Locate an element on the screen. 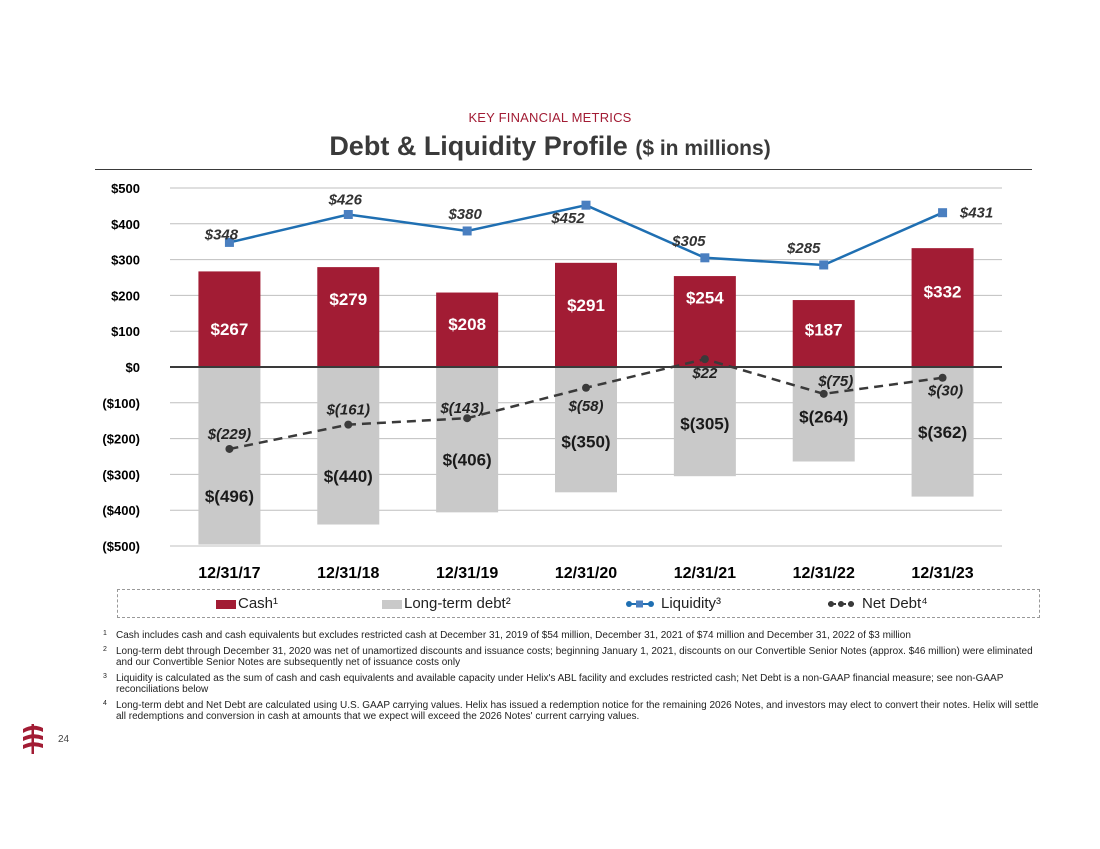  y-tick-label: ($400) is located at coordinates (121, 510).